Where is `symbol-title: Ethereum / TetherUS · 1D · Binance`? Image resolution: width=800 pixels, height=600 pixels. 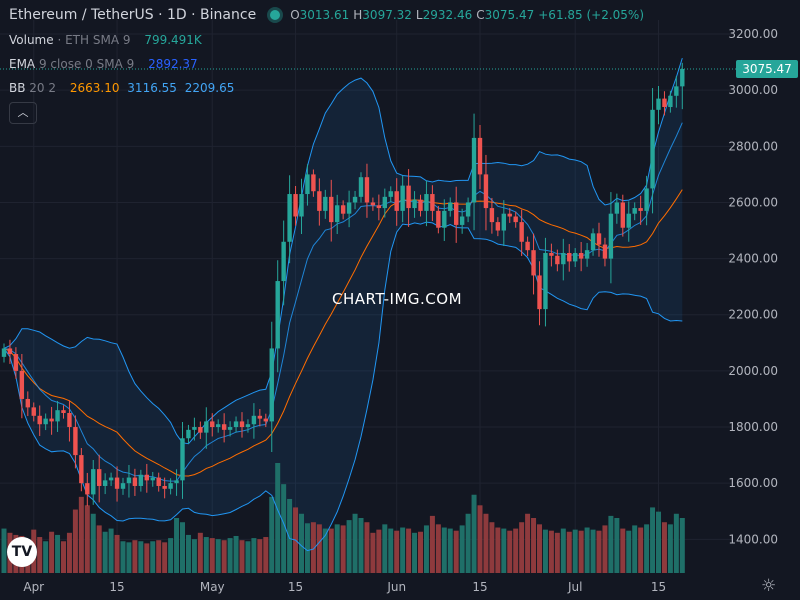 symbol-title: Ethereum / TetherUS · 1D · Binance is located at coordinates (133, 15).